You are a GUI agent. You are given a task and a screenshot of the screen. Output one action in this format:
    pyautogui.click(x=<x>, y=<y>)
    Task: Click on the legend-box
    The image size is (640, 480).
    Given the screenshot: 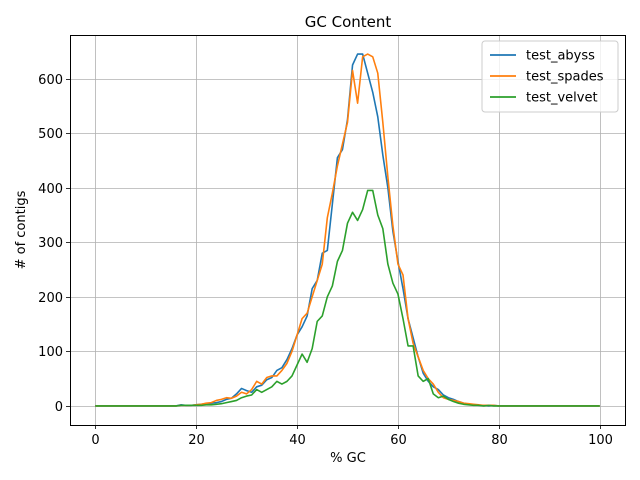 What is the action you would take?
    pyautogui.click(x=550, y=76)
    